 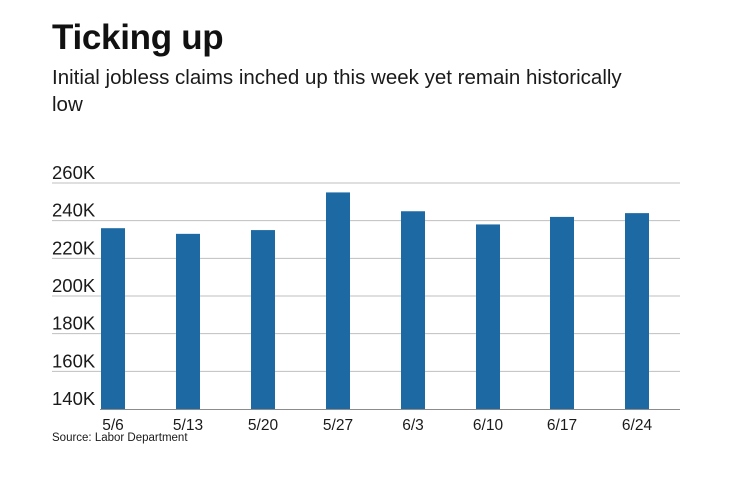 I want to click on x-tick-label: 6/17, so click(x=562, y=425).